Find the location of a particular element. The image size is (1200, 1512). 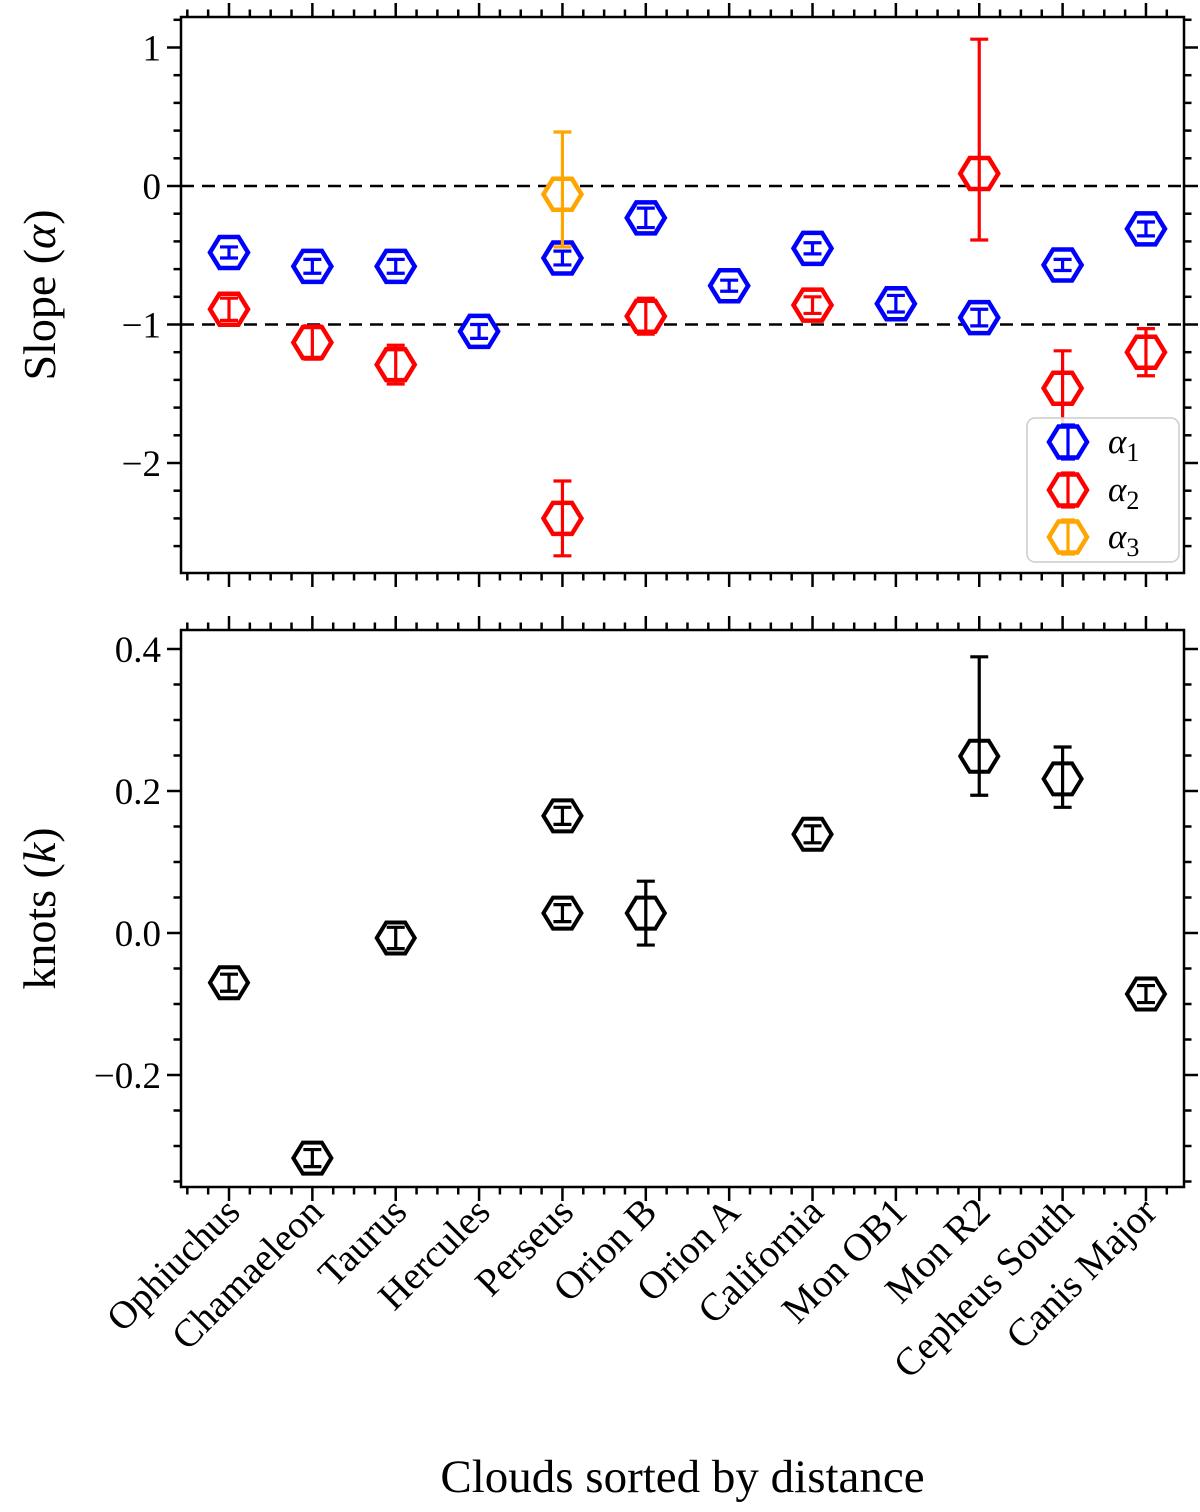

data-point-knots-Ophiuchus is located at coordinates (229, 983).